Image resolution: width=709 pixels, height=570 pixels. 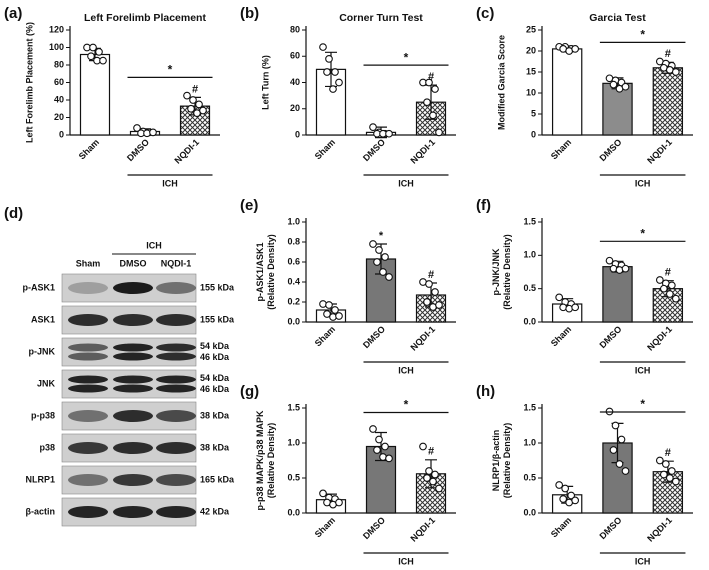 I want to click on y-tick-label: 20, so click(x=59, y=117).